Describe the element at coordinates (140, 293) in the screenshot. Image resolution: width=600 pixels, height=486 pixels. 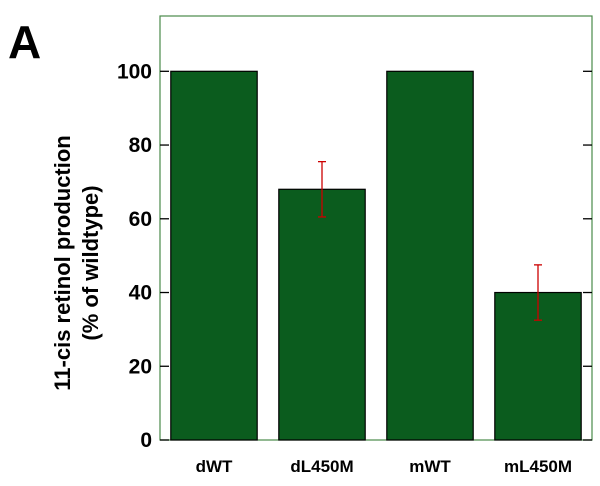
I see `y-tick-label-40: 40` at that location.